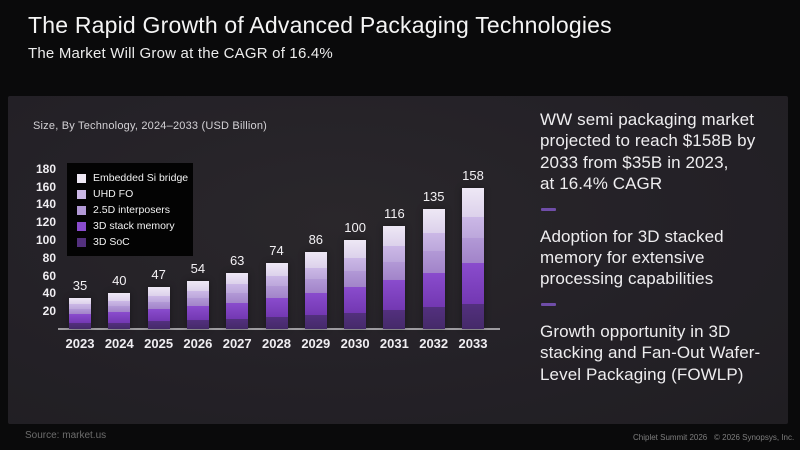 This screenshot has height=450, width=800. What do you see at coordinates (276, 281) in the screenshot?
I see `segment-uhd-fo-2028` at bounding box center [276, 281].